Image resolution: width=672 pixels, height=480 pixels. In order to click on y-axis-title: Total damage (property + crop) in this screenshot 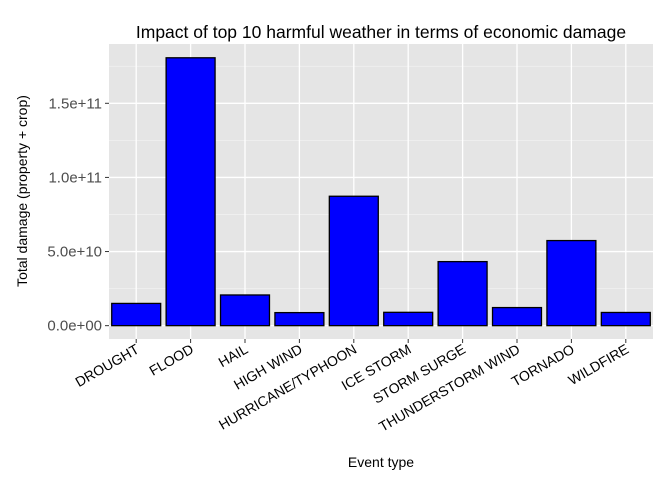, I will do `click(22, 191)`.